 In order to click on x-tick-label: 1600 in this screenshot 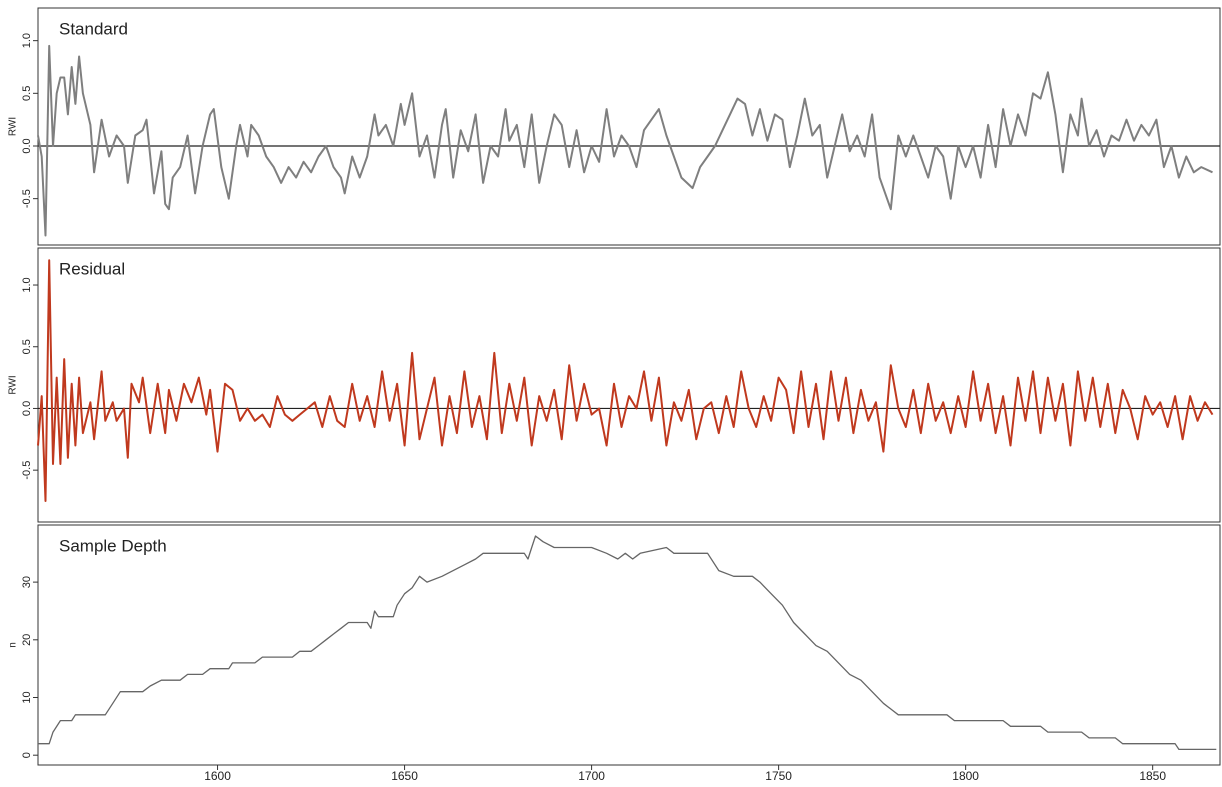, I will do `click(217, 776)`.